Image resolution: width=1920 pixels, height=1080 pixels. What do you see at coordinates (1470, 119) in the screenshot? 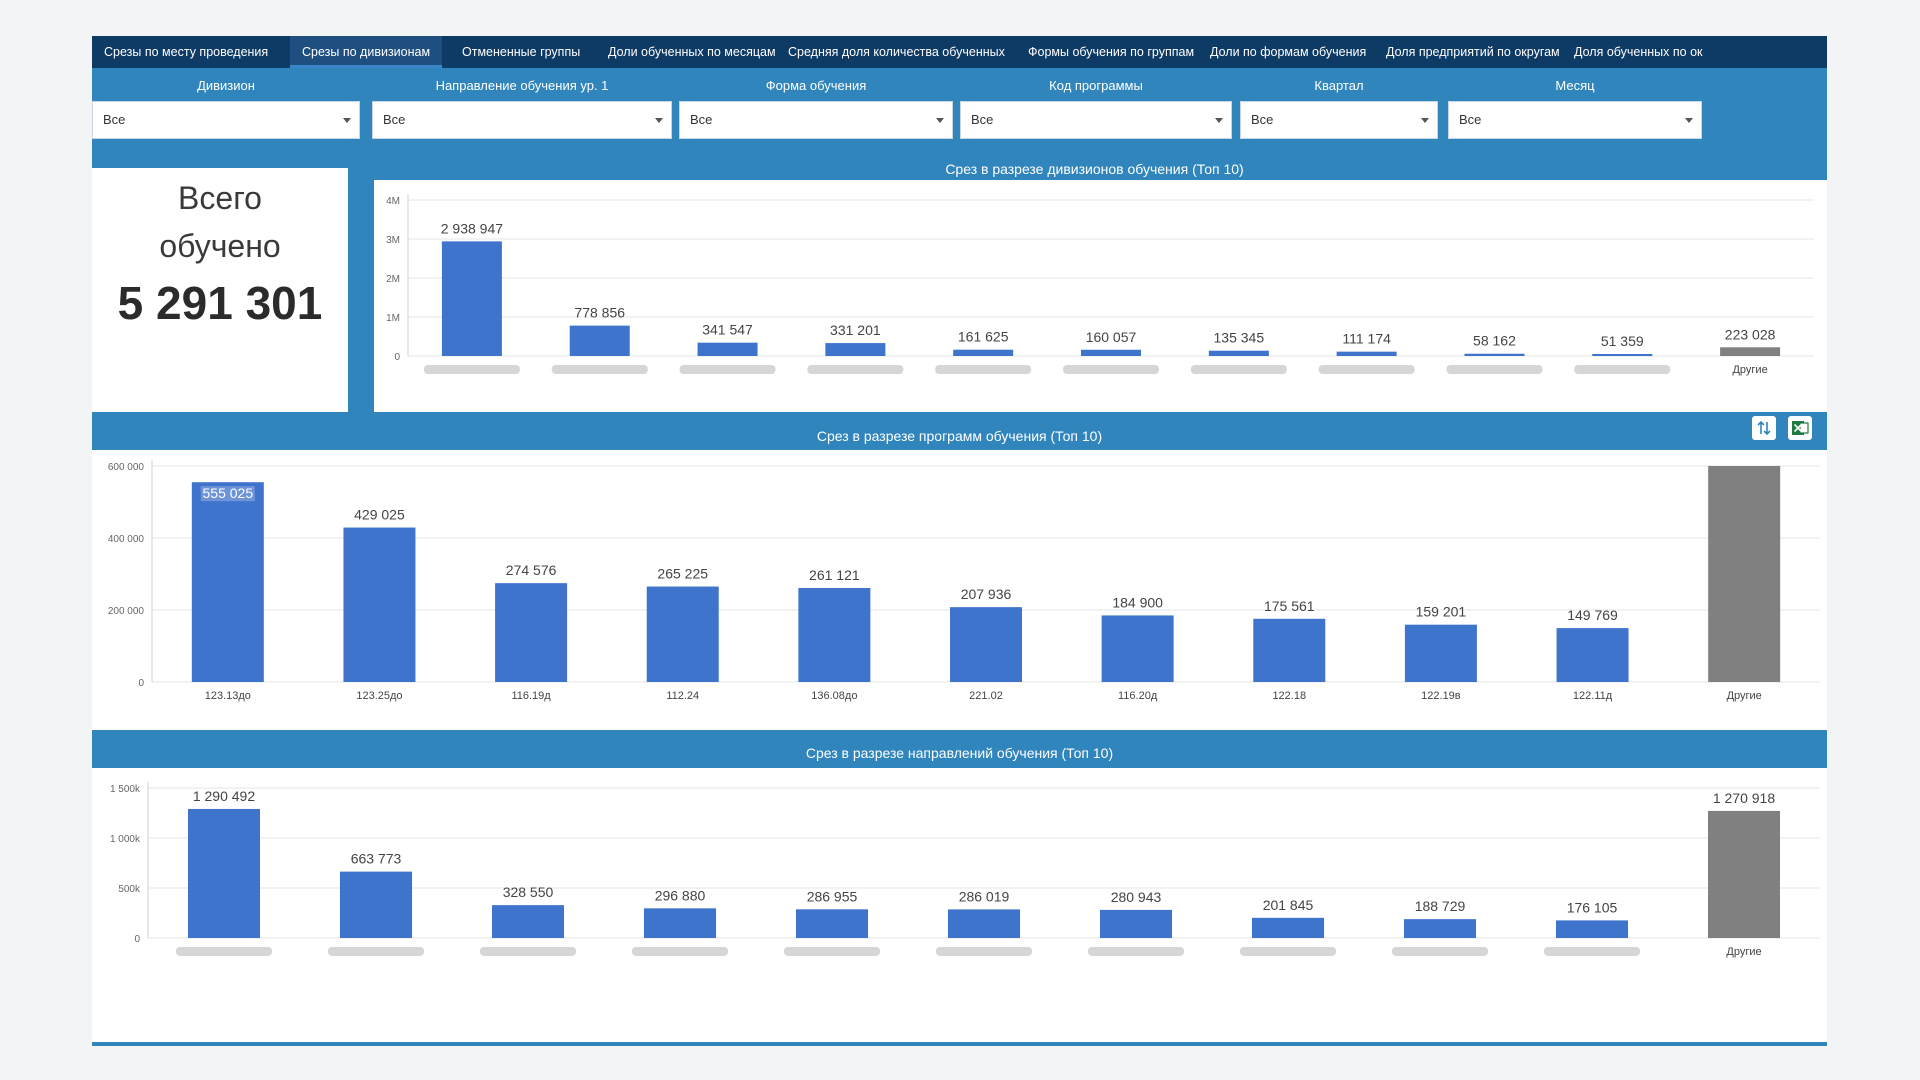
I see `filter-month-value: Все` at bounding box center [1470, 119].